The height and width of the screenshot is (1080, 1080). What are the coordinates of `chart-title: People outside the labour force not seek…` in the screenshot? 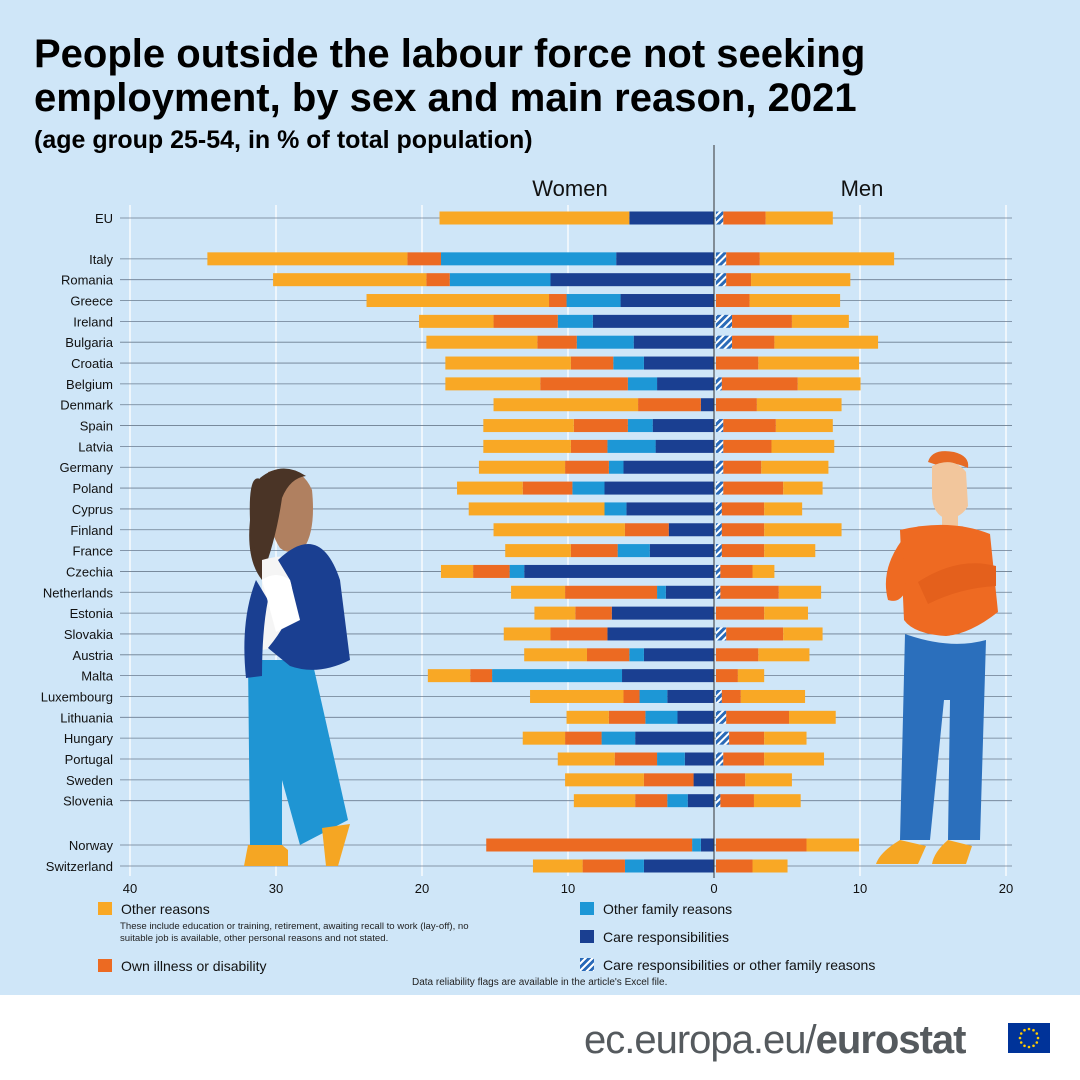 It's located at (450, 76).